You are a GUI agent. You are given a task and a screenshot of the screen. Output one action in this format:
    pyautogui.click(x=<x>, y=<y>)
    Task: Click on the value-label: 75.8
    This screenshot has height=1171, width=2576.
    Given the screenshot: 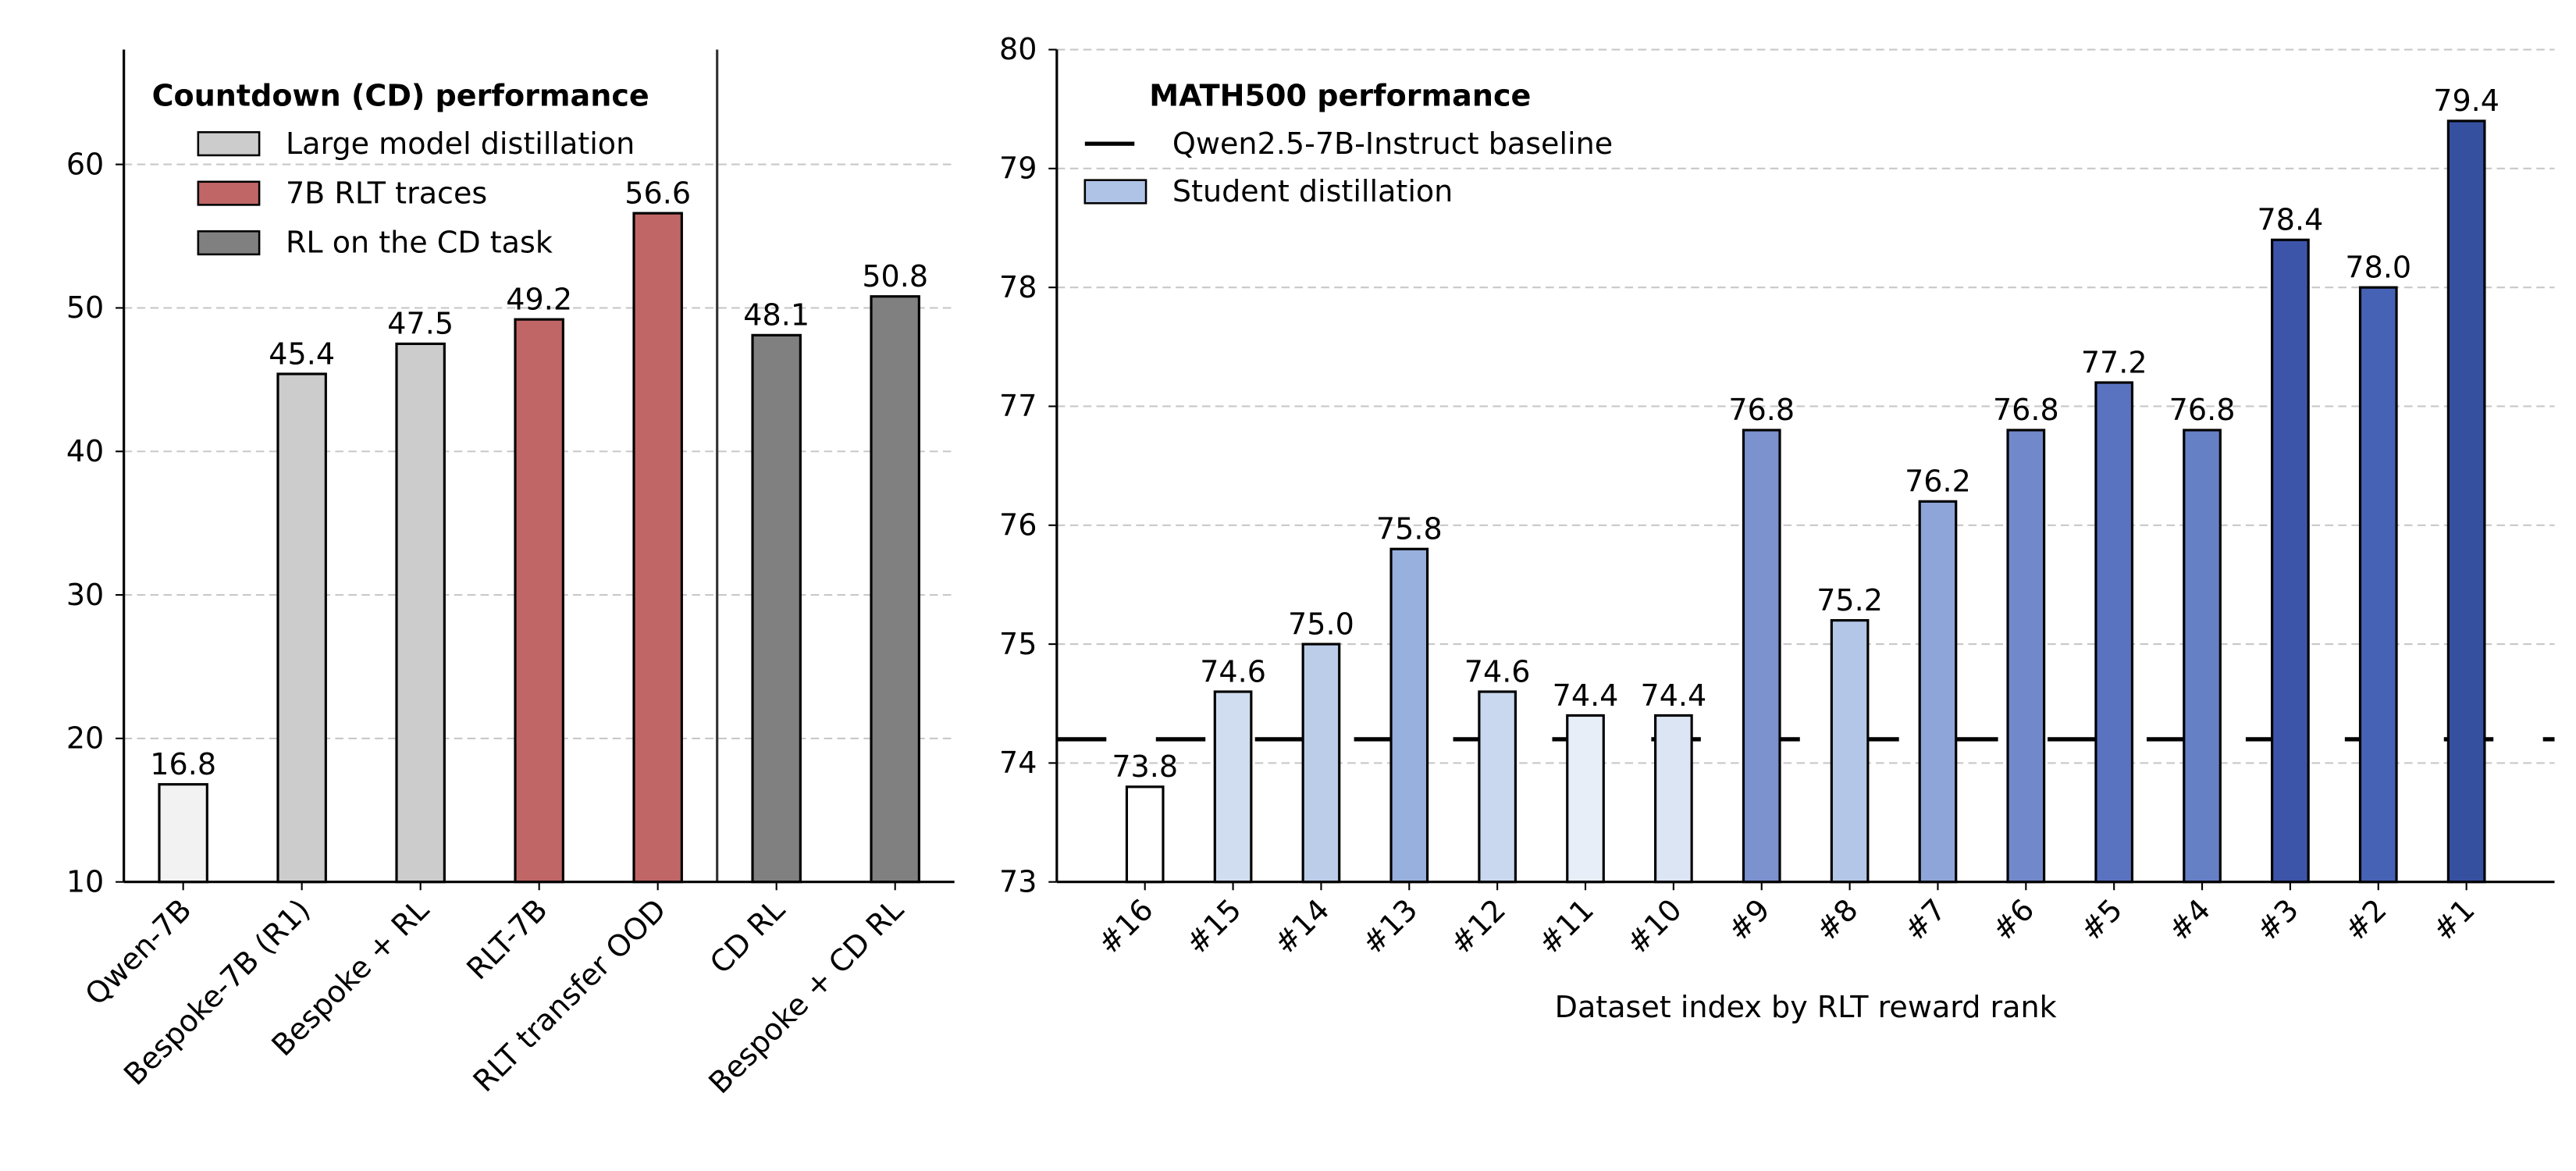 What is the action you would take?
    pyautogui.click(x=1409, y=529)
    